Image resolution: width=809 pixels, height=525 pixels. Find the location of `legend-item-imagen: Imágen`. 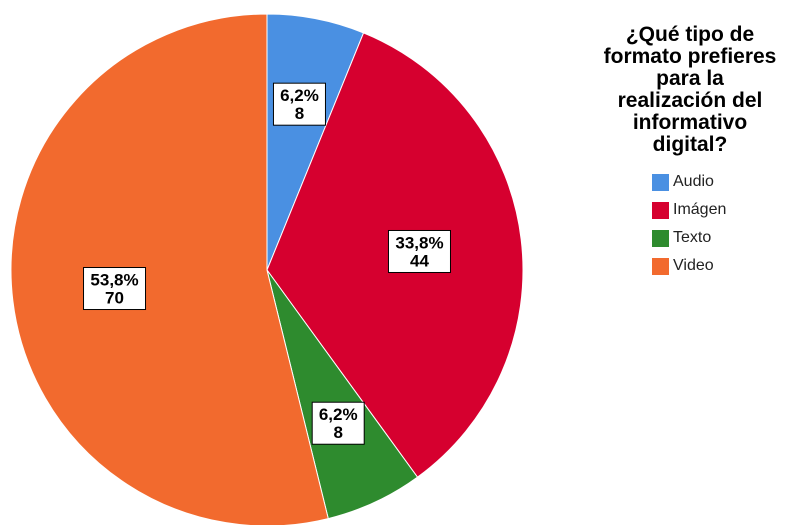

legend-item-imagen: Imágen is located at coordinates (730, 210).